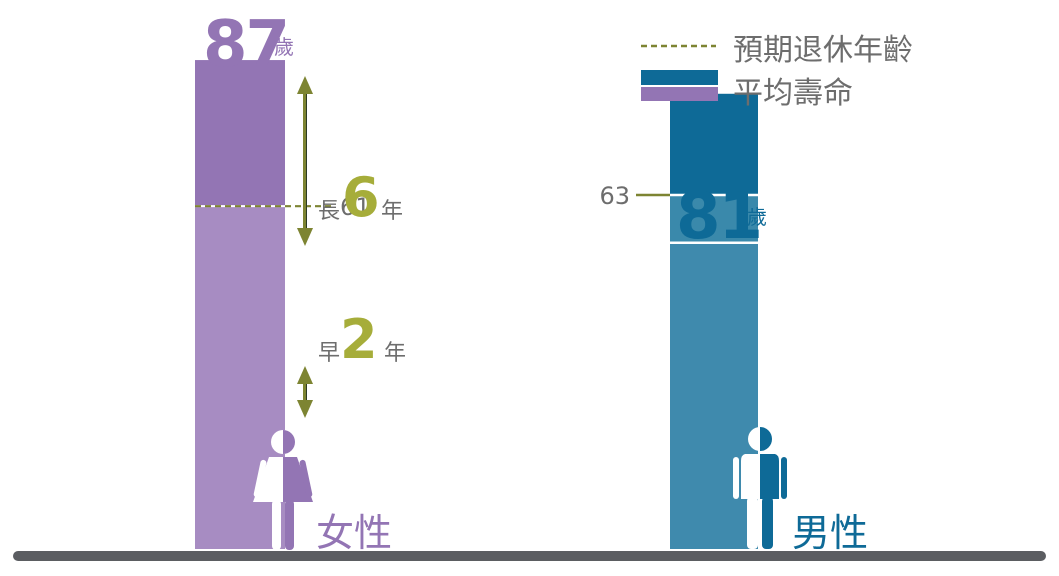 The height and width of the screenshot is (576, 1059). Describe the element at coordinates (240, 133) in the screenshot. I see `bar-female-lifespan` at that location.